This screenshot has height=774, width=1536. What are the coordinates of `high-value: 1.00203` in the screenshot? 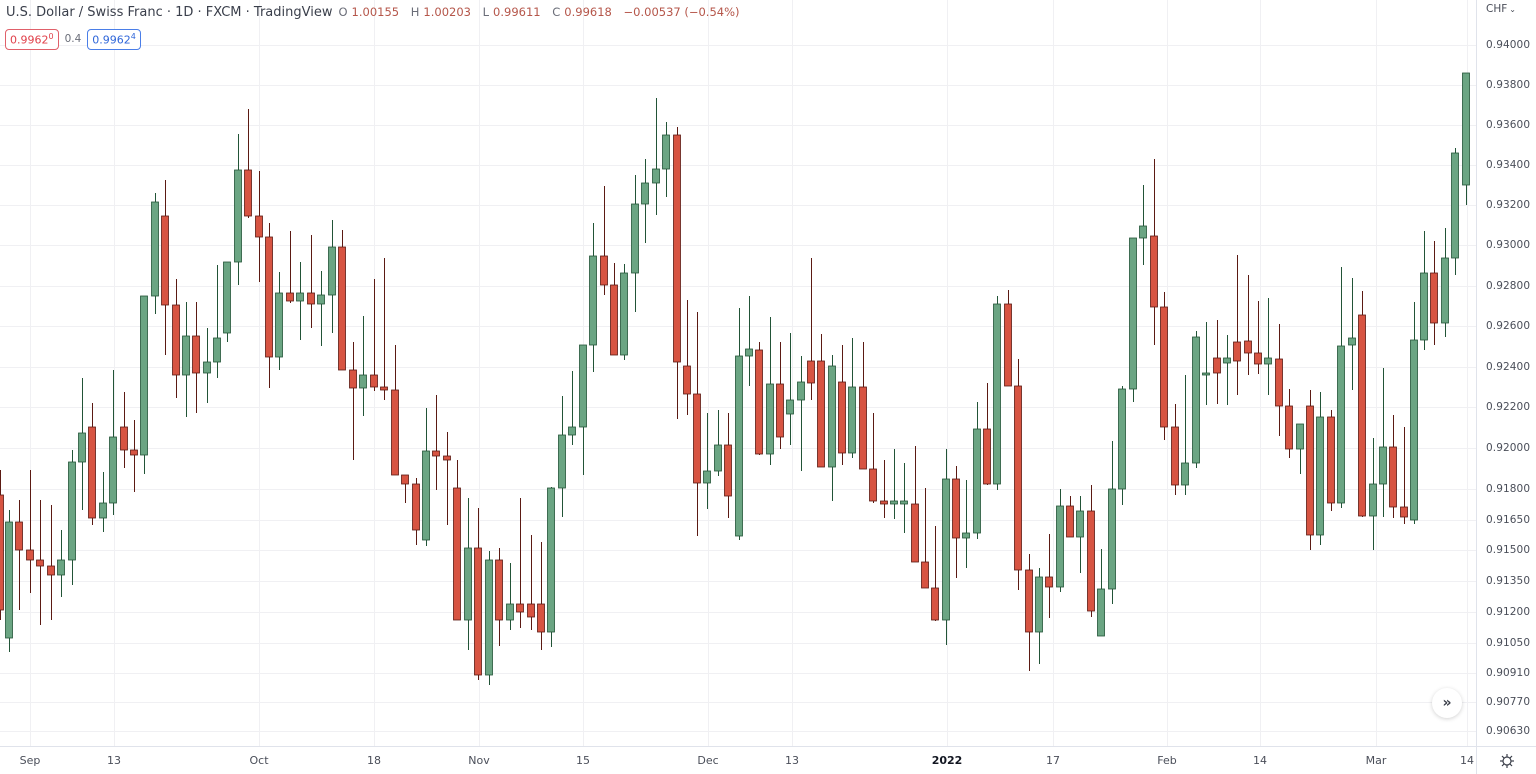 It's located at (447, 12).